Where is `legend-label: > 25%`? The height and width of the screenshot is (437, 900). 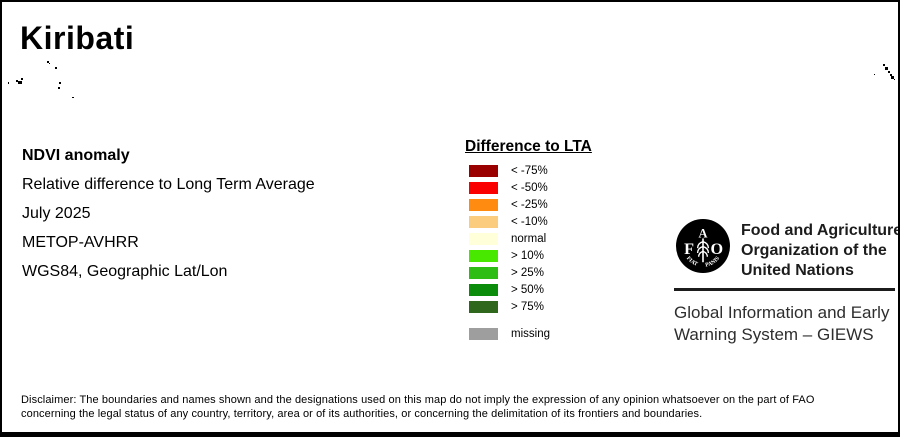 legend-label: > 25% is located at coordinates (527, 272).